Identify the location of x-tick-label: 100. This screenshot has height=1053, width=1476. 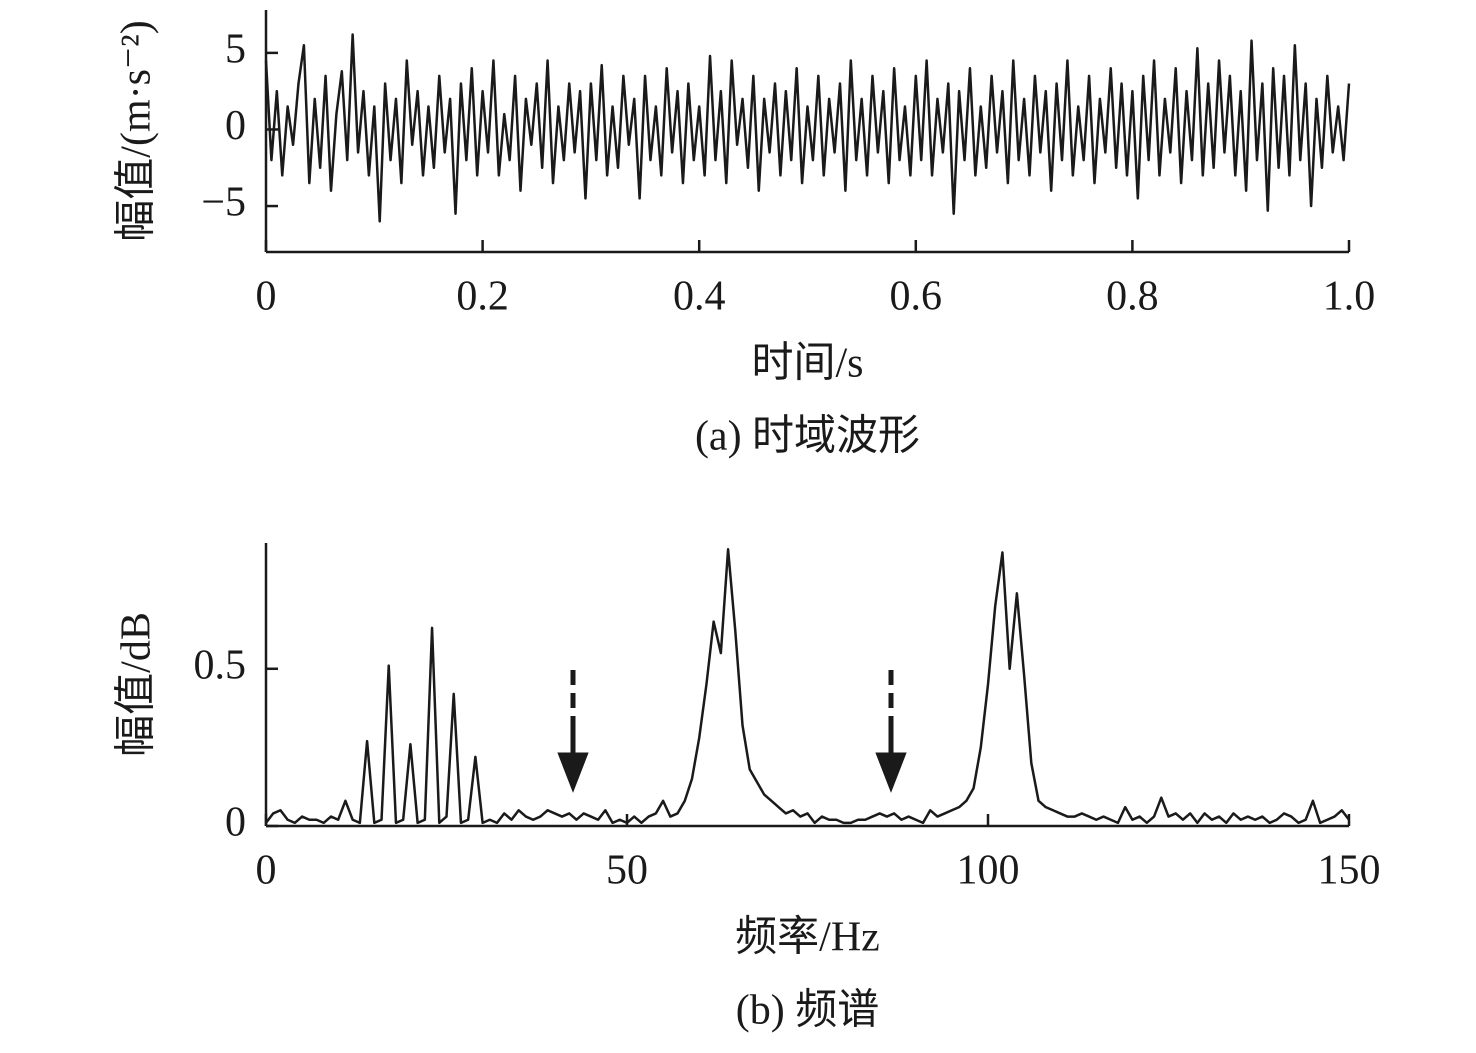
(988, 871).